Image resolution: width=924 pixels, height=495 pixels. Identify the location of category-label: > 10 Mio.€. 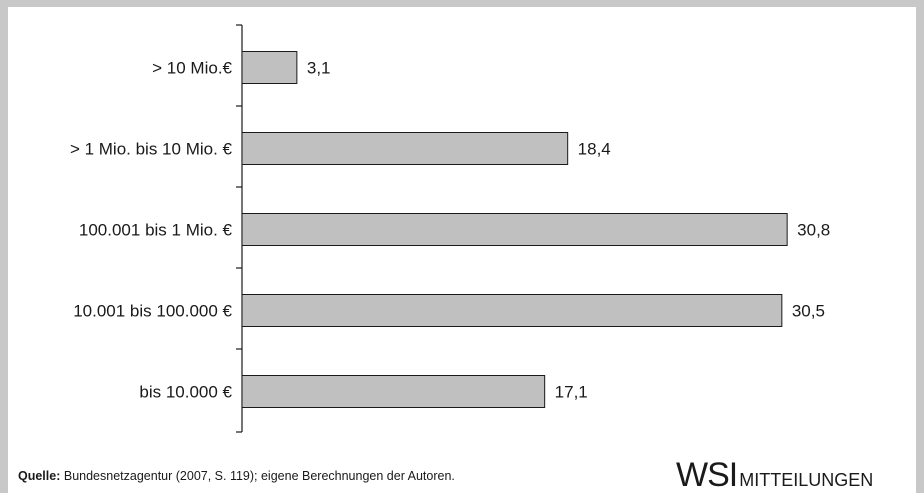
(192, 68).